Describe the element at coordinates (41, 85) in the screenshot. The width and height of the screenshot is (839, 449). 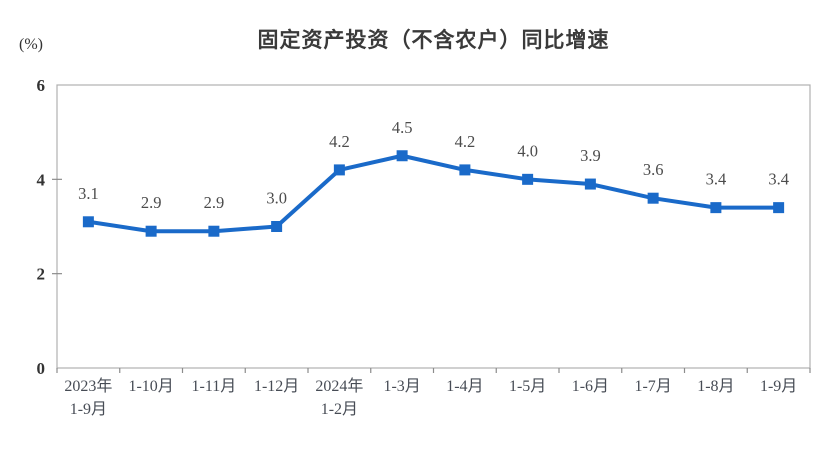
I see `y-axis-tick-label: 6` at that location.